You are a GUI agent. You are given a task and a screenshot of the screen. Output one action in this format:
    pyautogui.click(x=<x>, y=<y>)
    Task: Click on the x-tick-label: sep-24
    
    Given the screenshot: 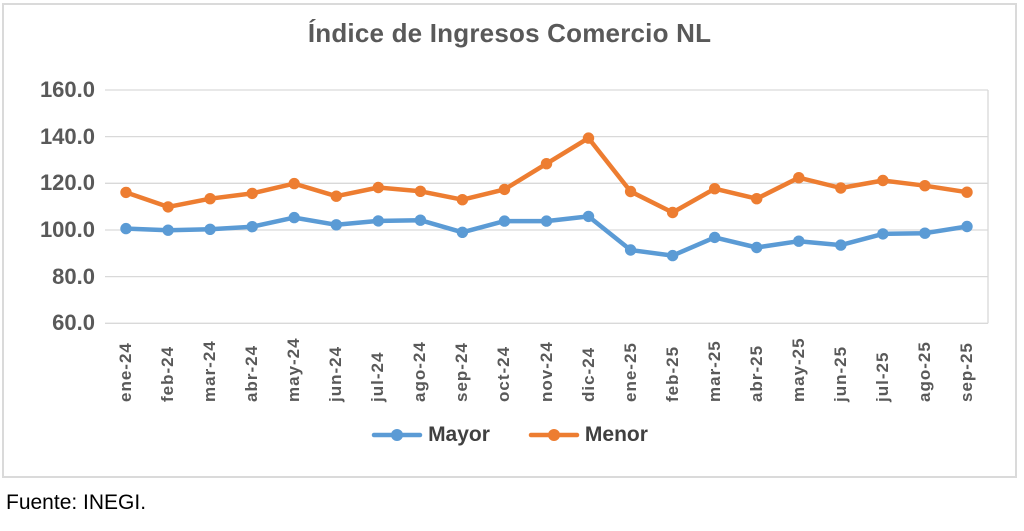 What is the action you would take?
    pyautogui.click(x=462, y=372)
    